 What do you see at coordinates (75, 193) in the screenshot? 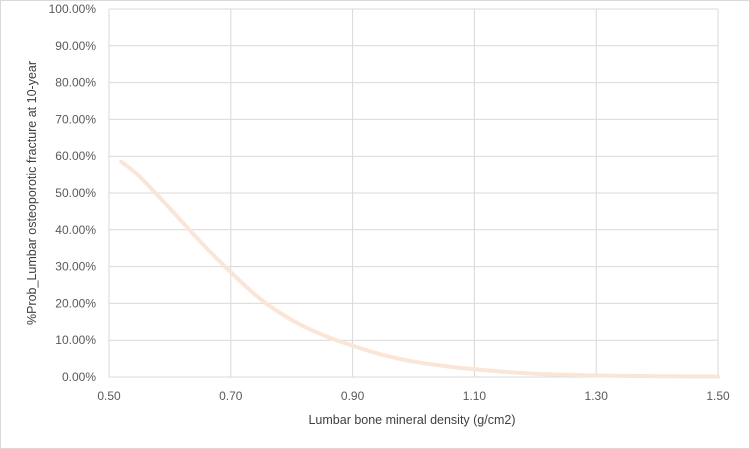
I see `y-tick-label: 50.00%` at bounding box center [75, 193].